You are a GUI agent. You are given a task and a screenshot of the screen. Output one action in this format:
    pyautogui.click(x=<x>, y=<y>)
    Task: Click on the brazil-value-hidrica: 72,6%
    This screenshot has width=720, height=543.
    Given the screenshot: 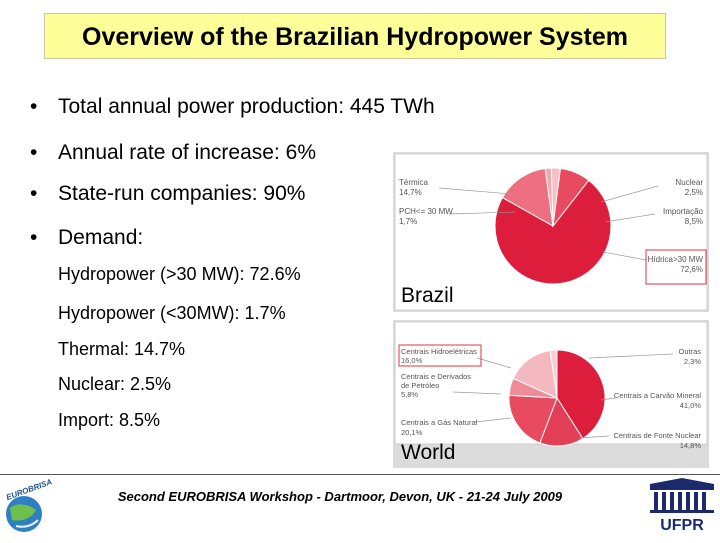 What is the action you would take?
    pyautogui.click(x=691, y=269)
    